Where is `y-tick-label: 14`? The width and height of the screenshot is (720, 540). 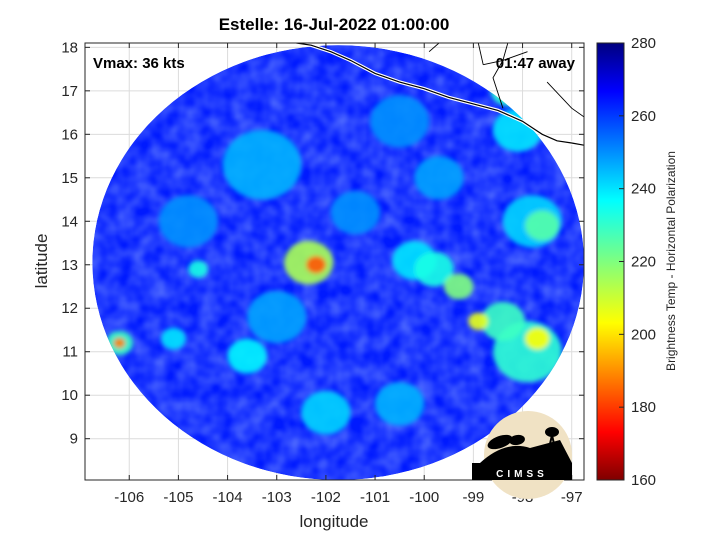
y-tick-label: 14 is located at coordinates (69, 221).